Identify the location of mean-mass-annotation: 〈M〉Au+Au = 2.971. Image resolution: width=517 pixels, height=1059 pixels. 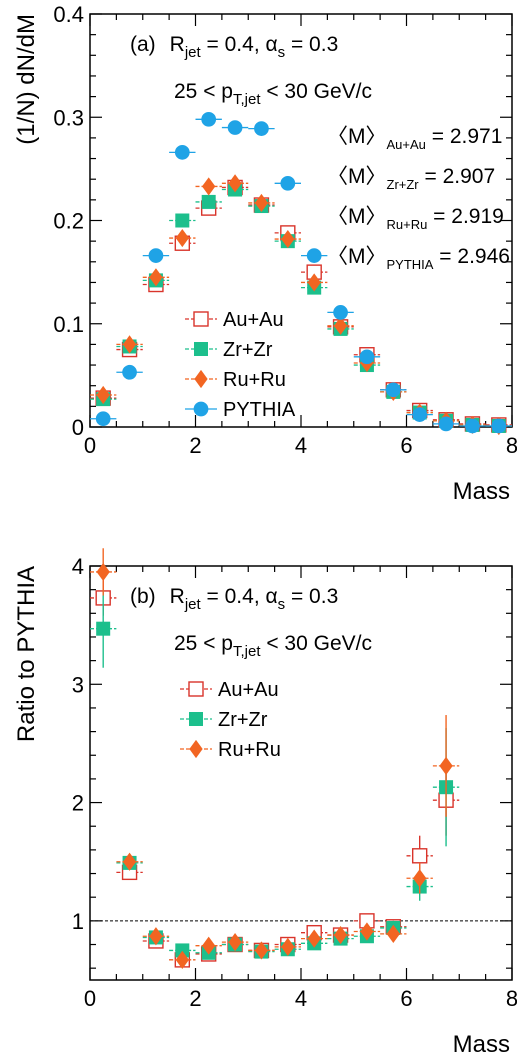
(414, 138).